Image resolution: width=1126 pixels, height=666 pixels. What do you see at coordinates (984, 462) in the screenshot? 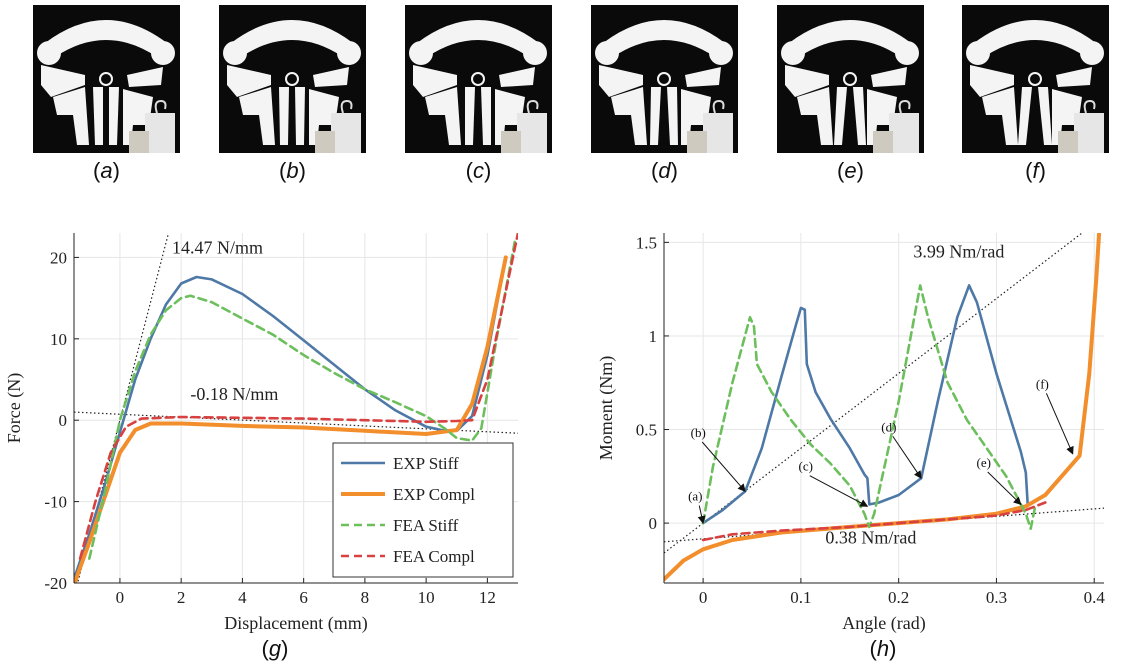
I see `state-label: (e)` at bounding box center [984, 462].